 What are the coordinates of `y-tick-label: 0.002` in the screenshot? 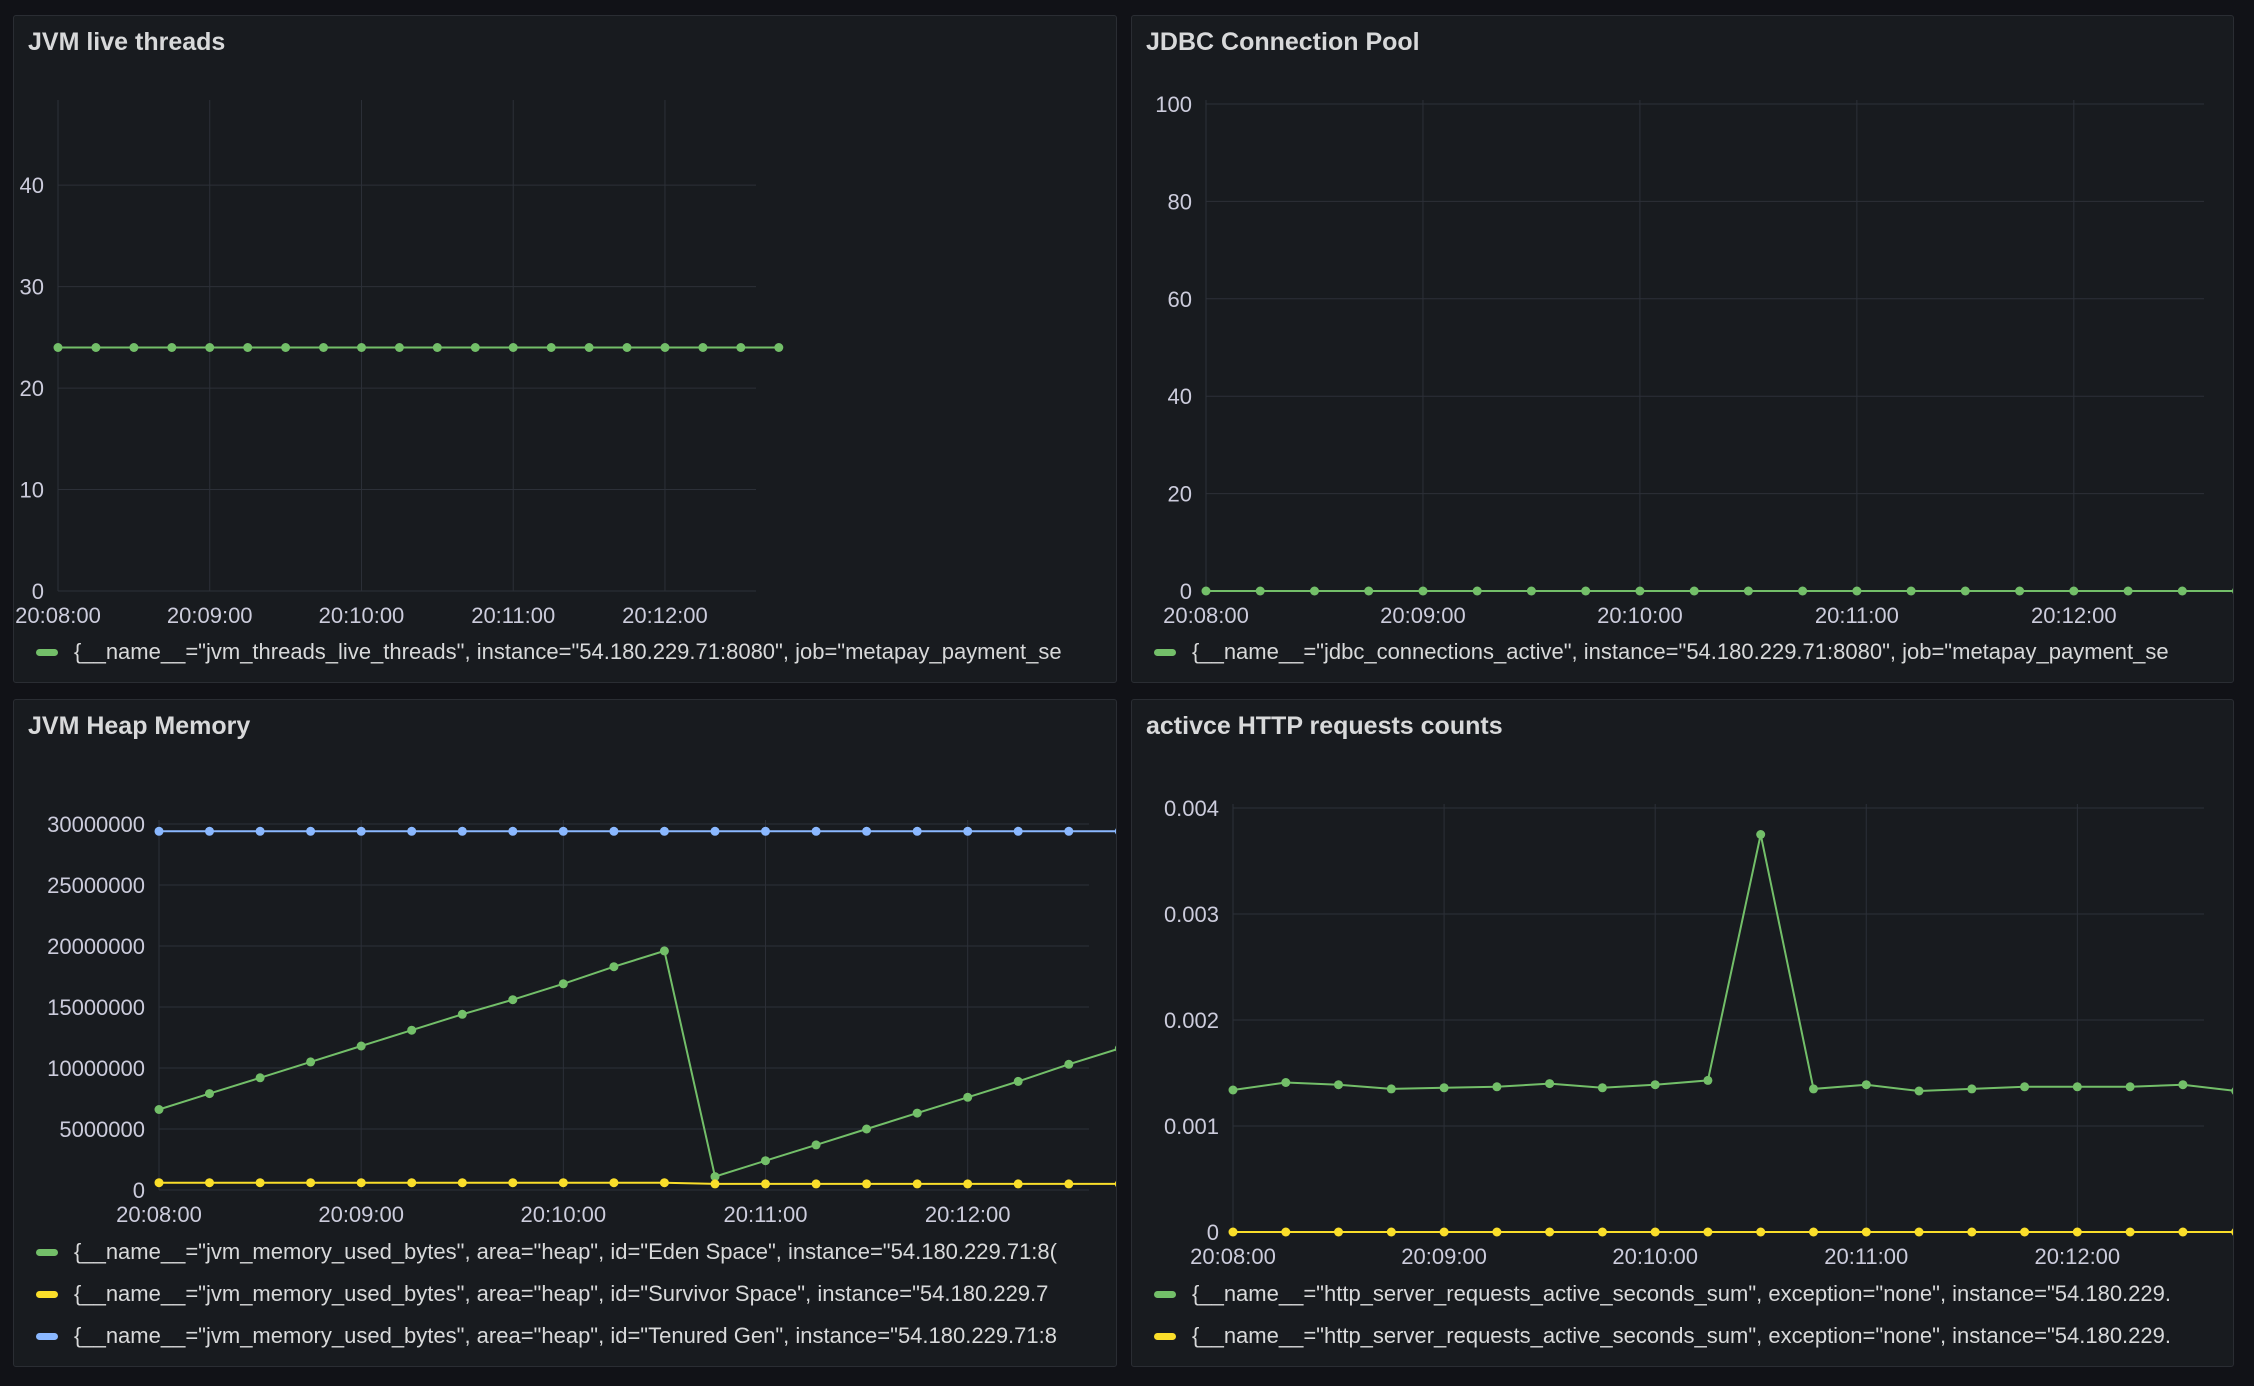 It's located at (1191, 1020).